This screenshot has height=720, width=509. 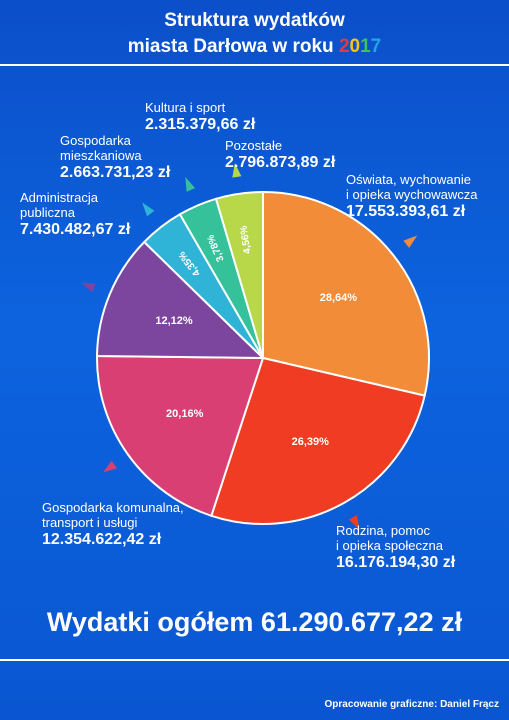 What do you see at coordinates (389, 545) in the screenshot?
I see `slice-category-name: i opieka społeczna` at bounding box center [389, 545].